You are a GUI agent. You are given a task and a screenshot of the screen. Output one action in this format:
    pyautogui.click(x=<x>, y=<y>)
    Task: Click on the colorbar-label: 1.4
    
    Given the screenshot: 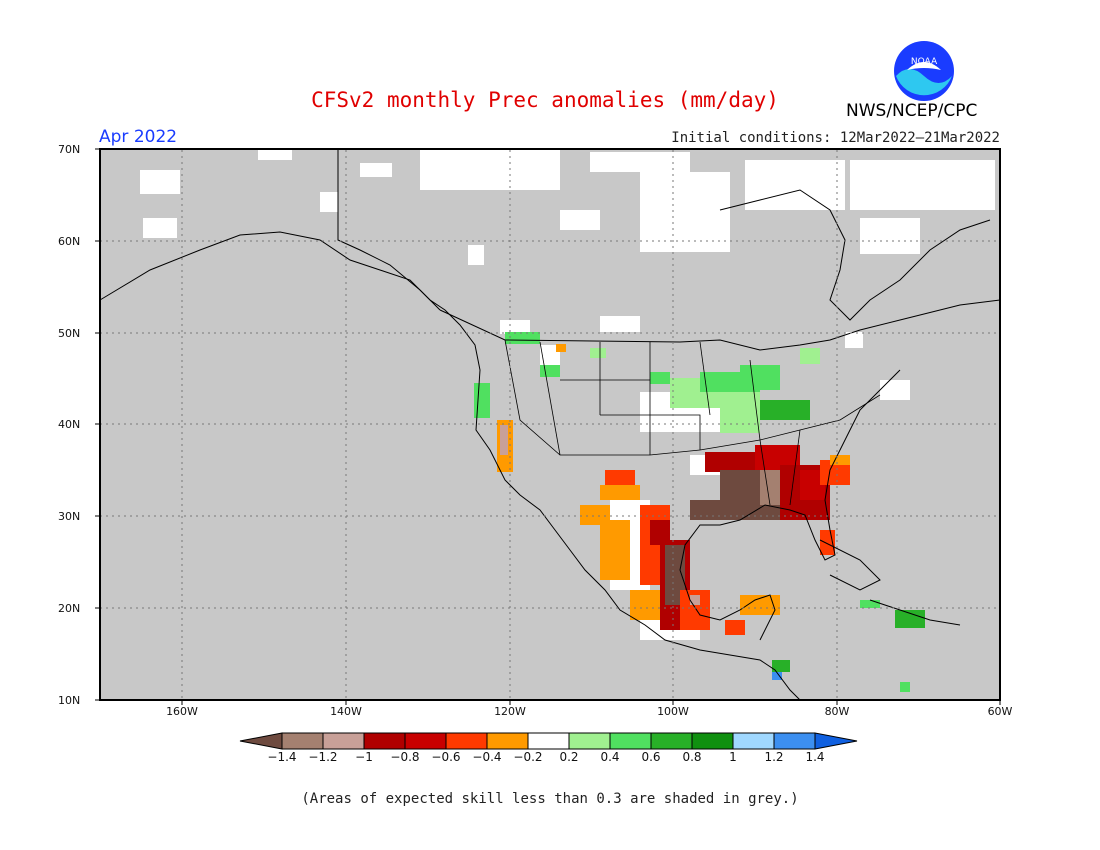 What is the action you would take?
    pyautogui.click(x=815, y=757)
    